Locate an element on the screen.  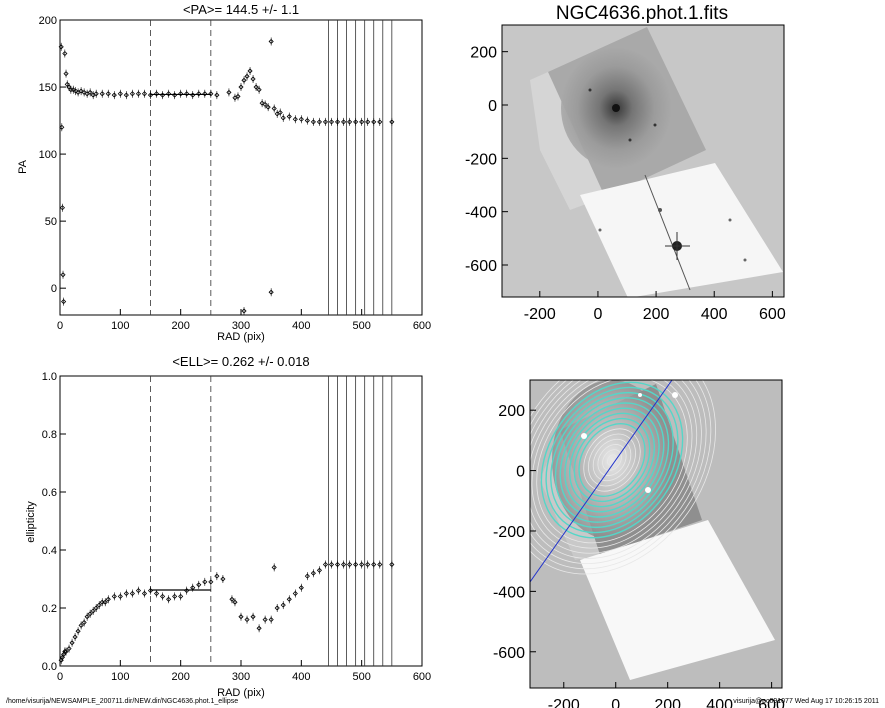
ell-xtick-label: 0 is located at coordinates (60, 677).